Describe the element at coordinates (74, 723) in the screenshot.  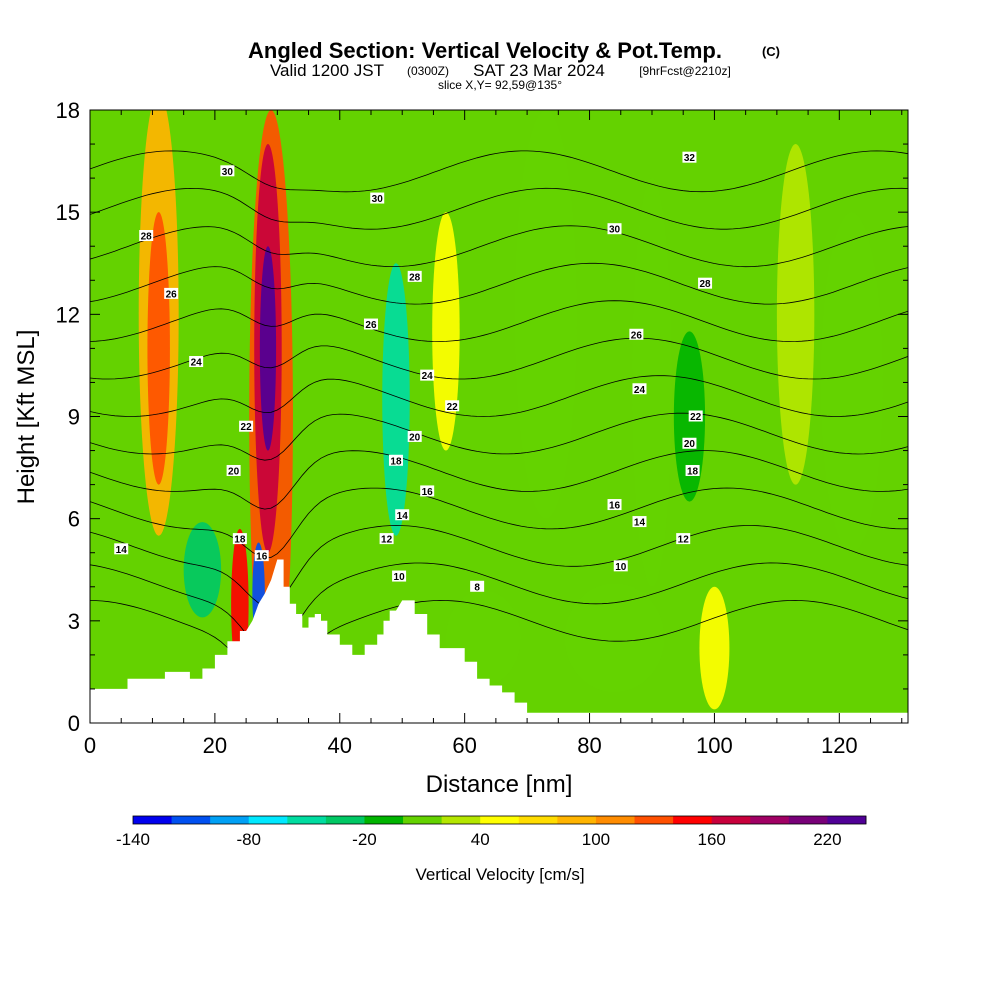
I see `y-tick-label: 0` at that location.